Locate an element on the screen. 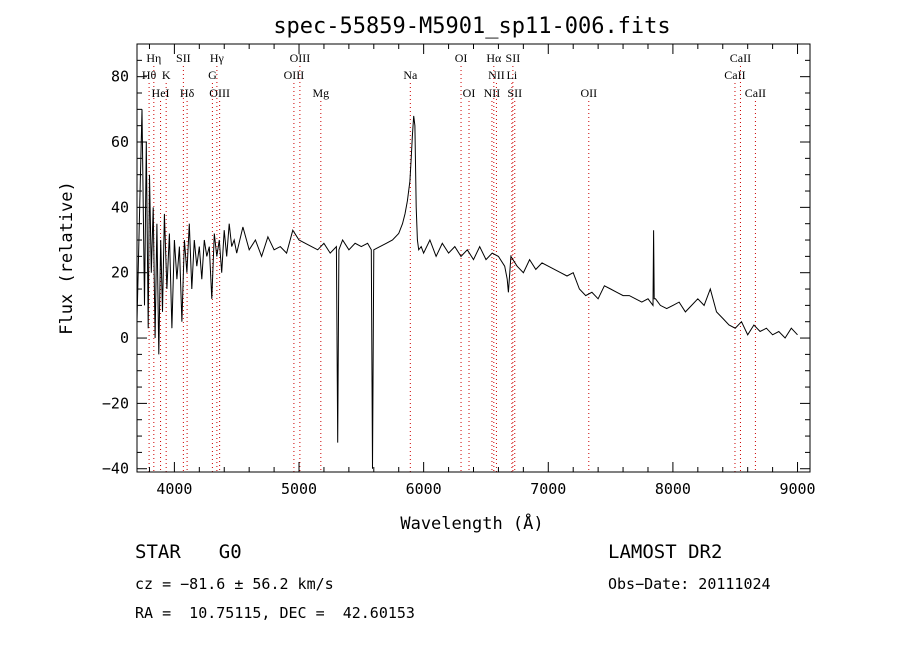  marker-label-23: CaII is located at coordinates (734, 75).